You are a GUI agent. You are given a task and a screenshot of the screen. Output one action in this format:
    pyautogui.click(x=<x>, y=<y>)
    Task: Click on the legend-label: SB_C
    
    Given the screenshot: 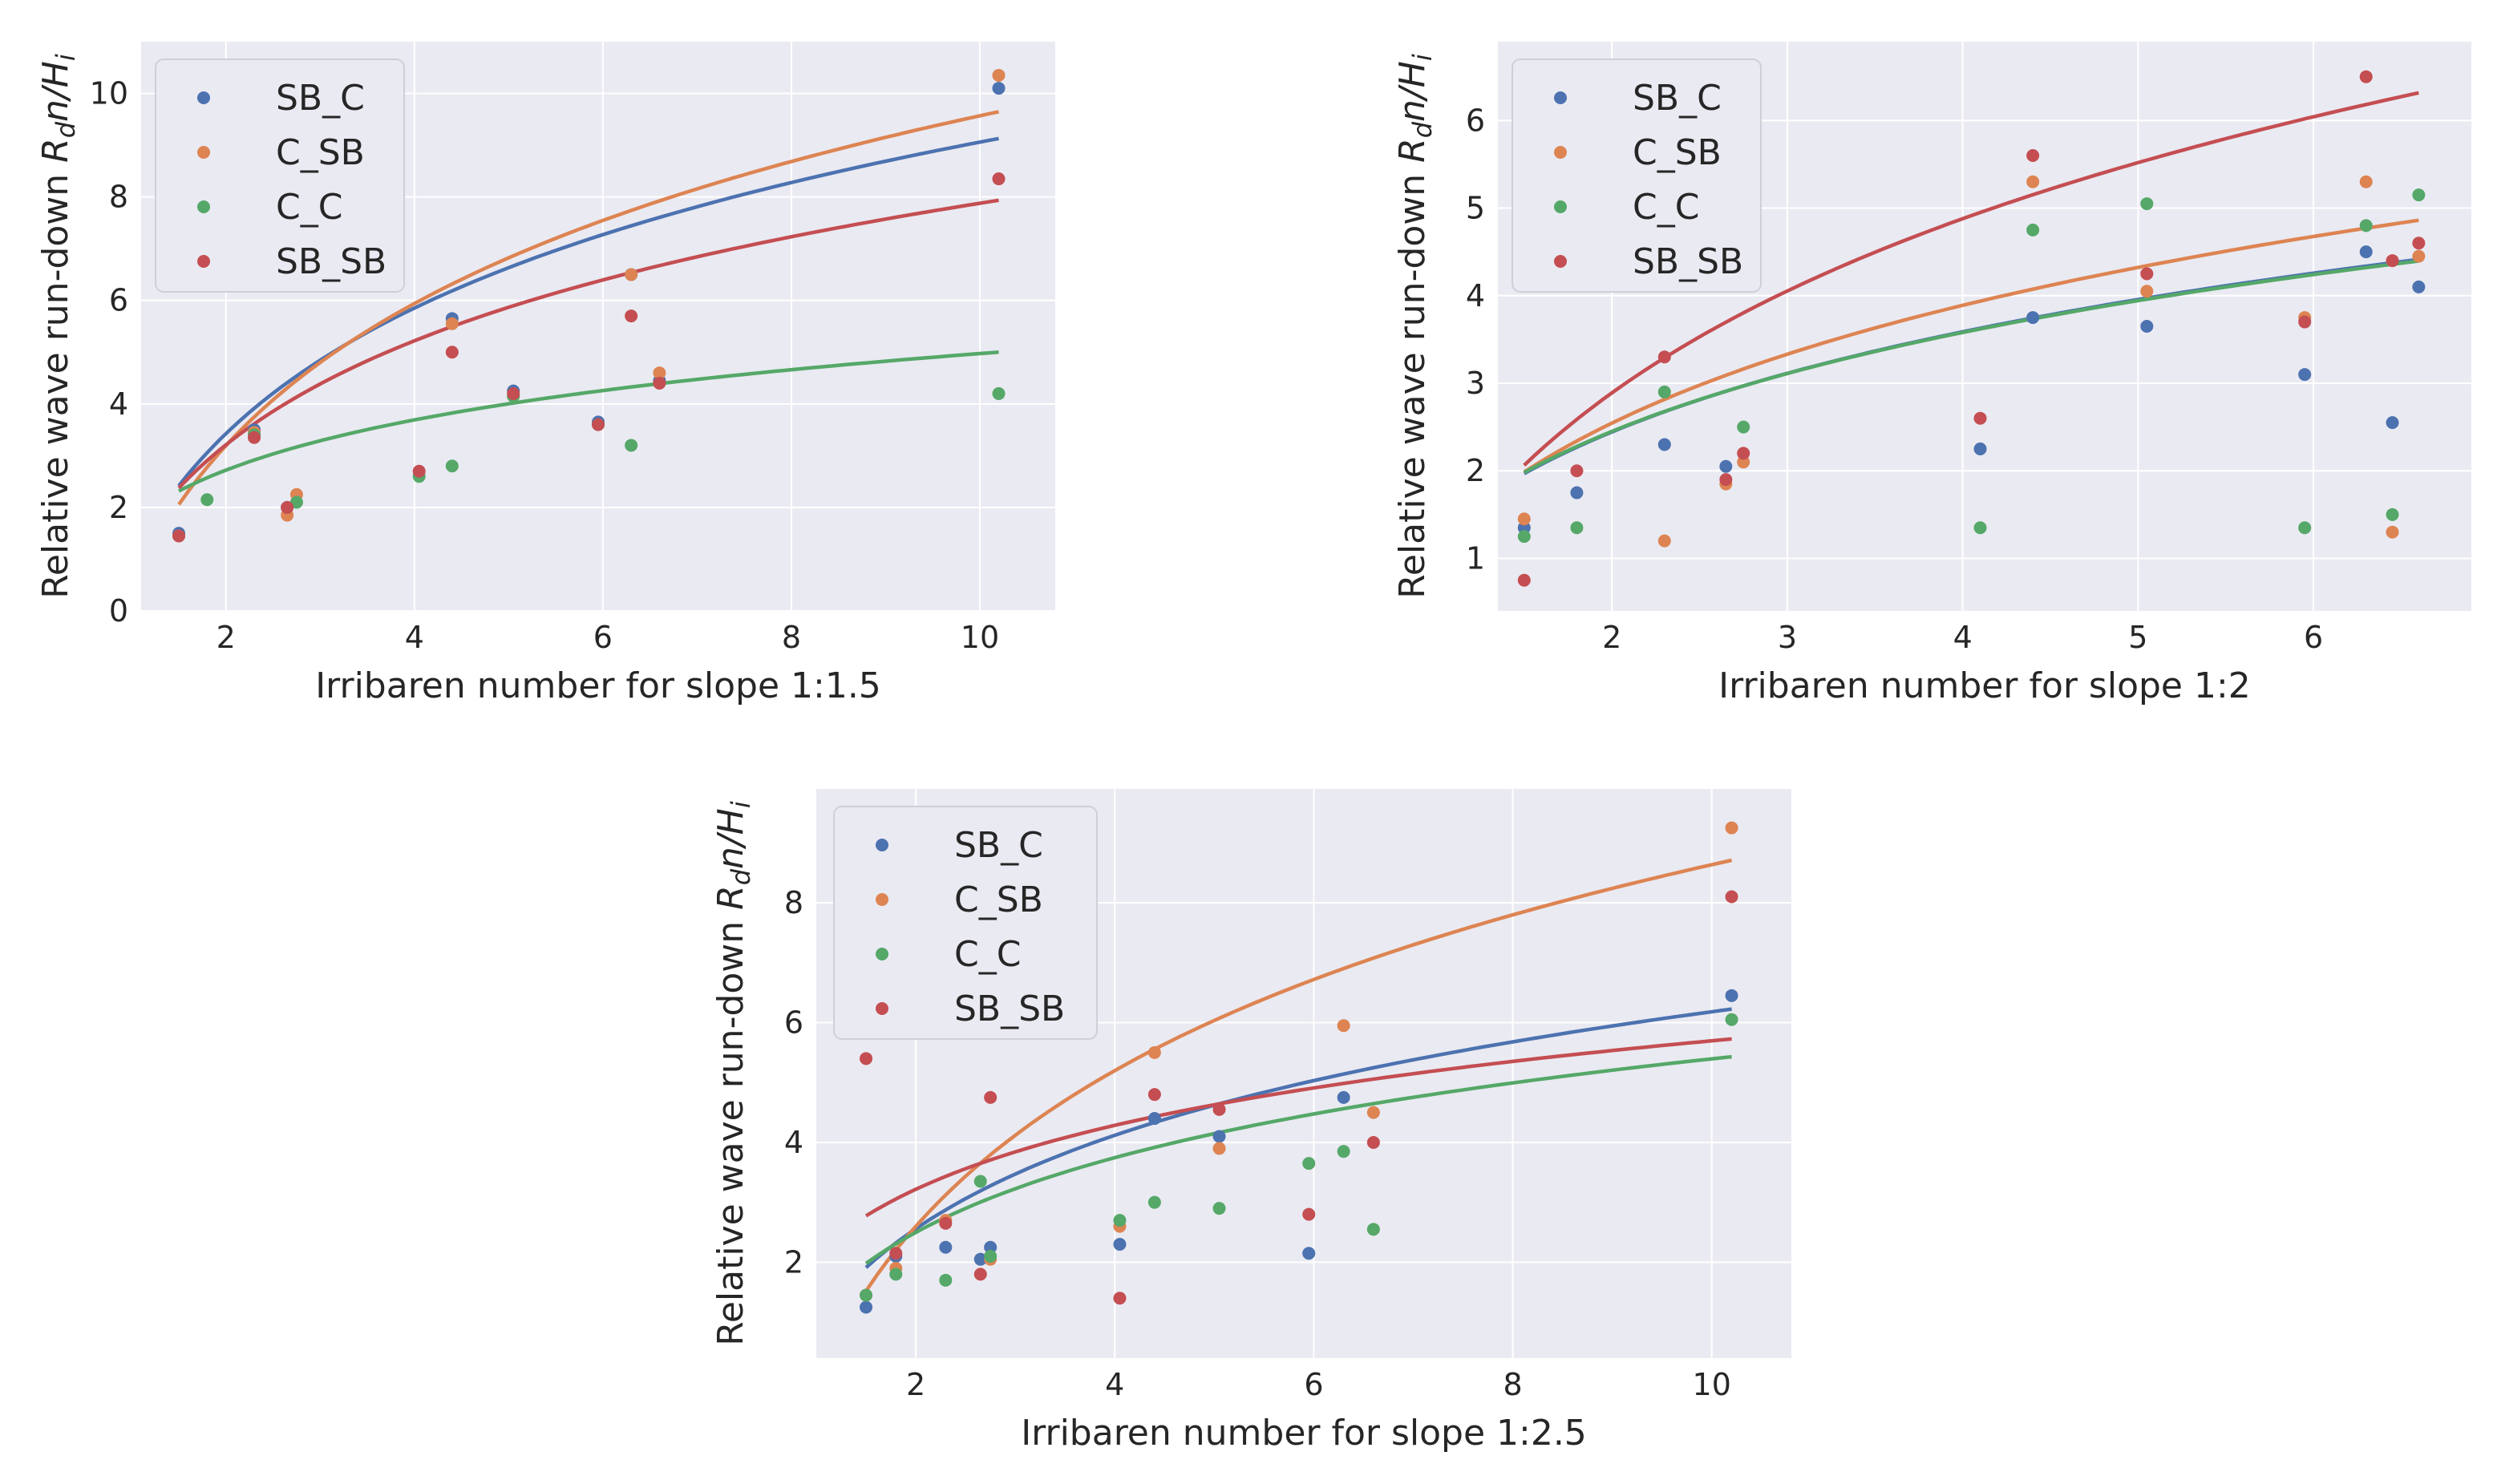 What is the action you would take?
    pyautogui.click(x=998, y=845)
    